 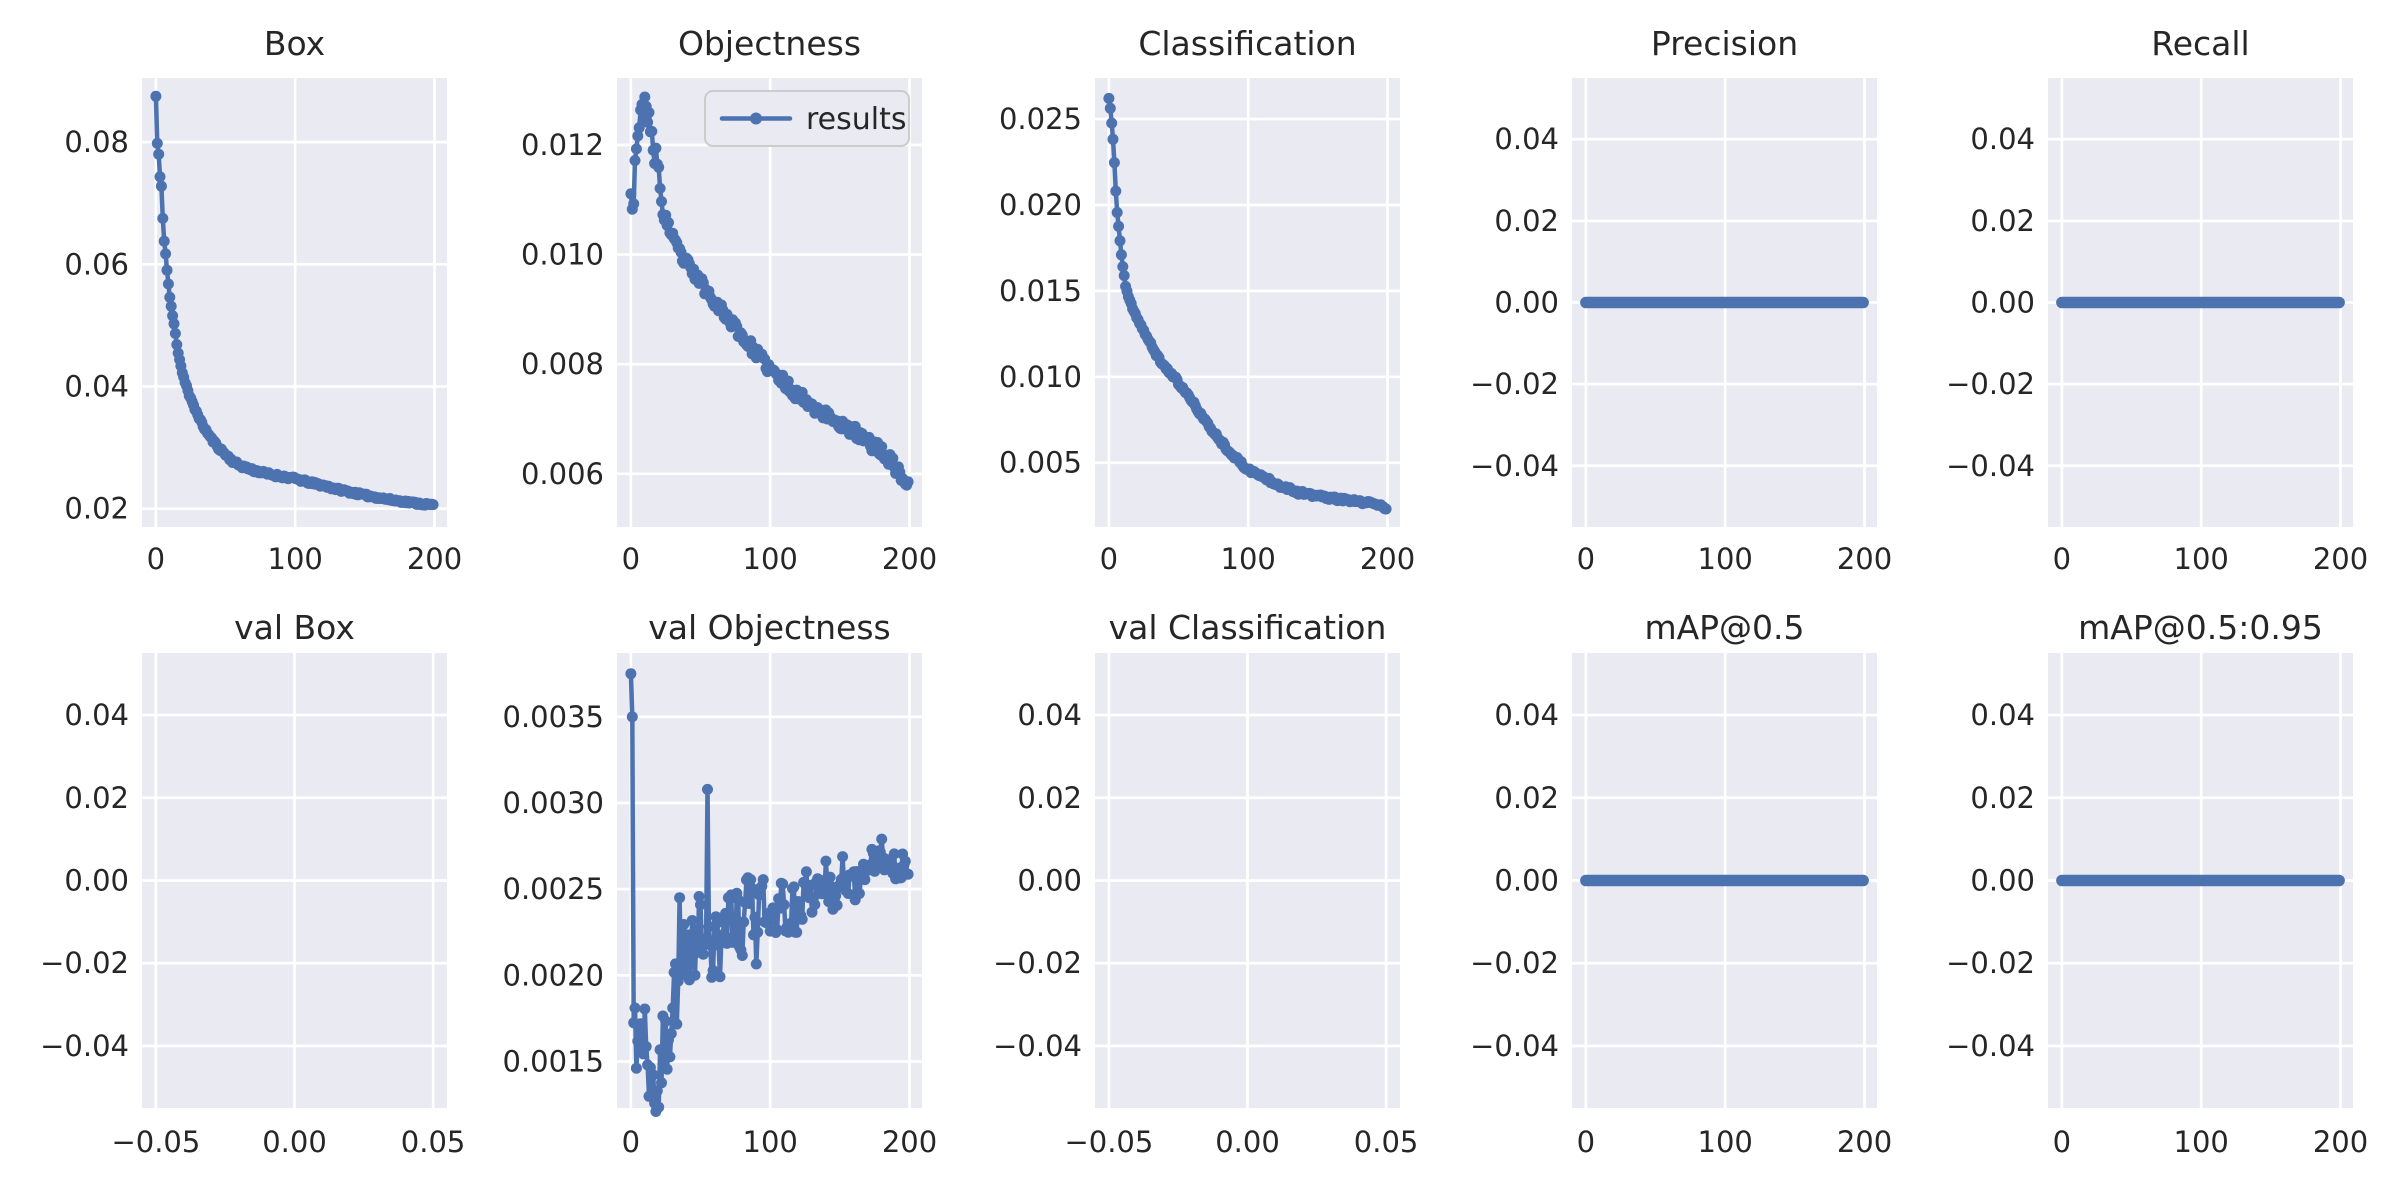 What do you see at coordinates (1386, 1142) in the screenshot?
I see `x-tick-label: 0.05` at bounding box center [1386, 1142].